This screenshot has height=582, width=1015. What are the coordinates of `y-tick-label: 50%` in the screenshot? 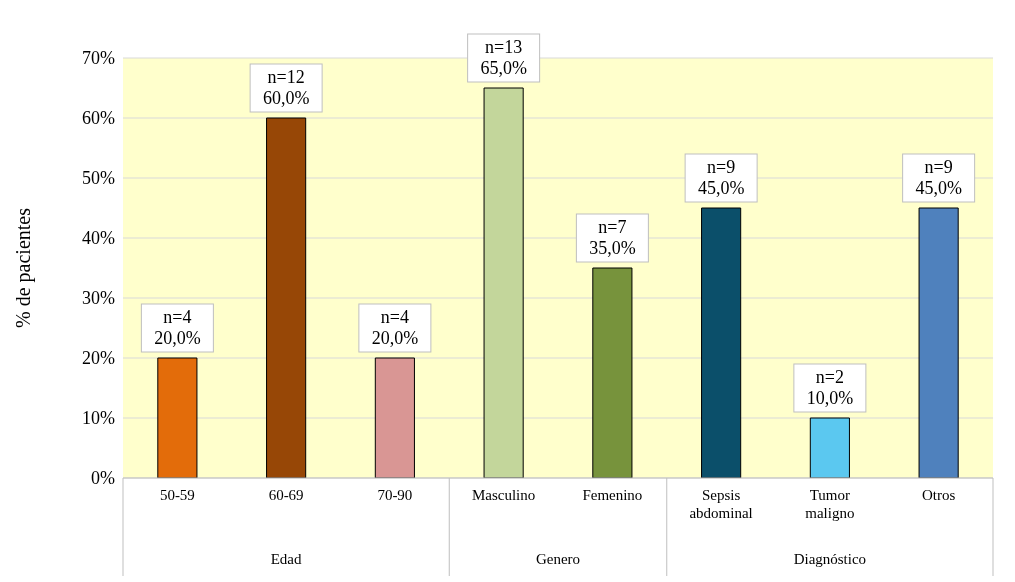 It's located at (98, 178).